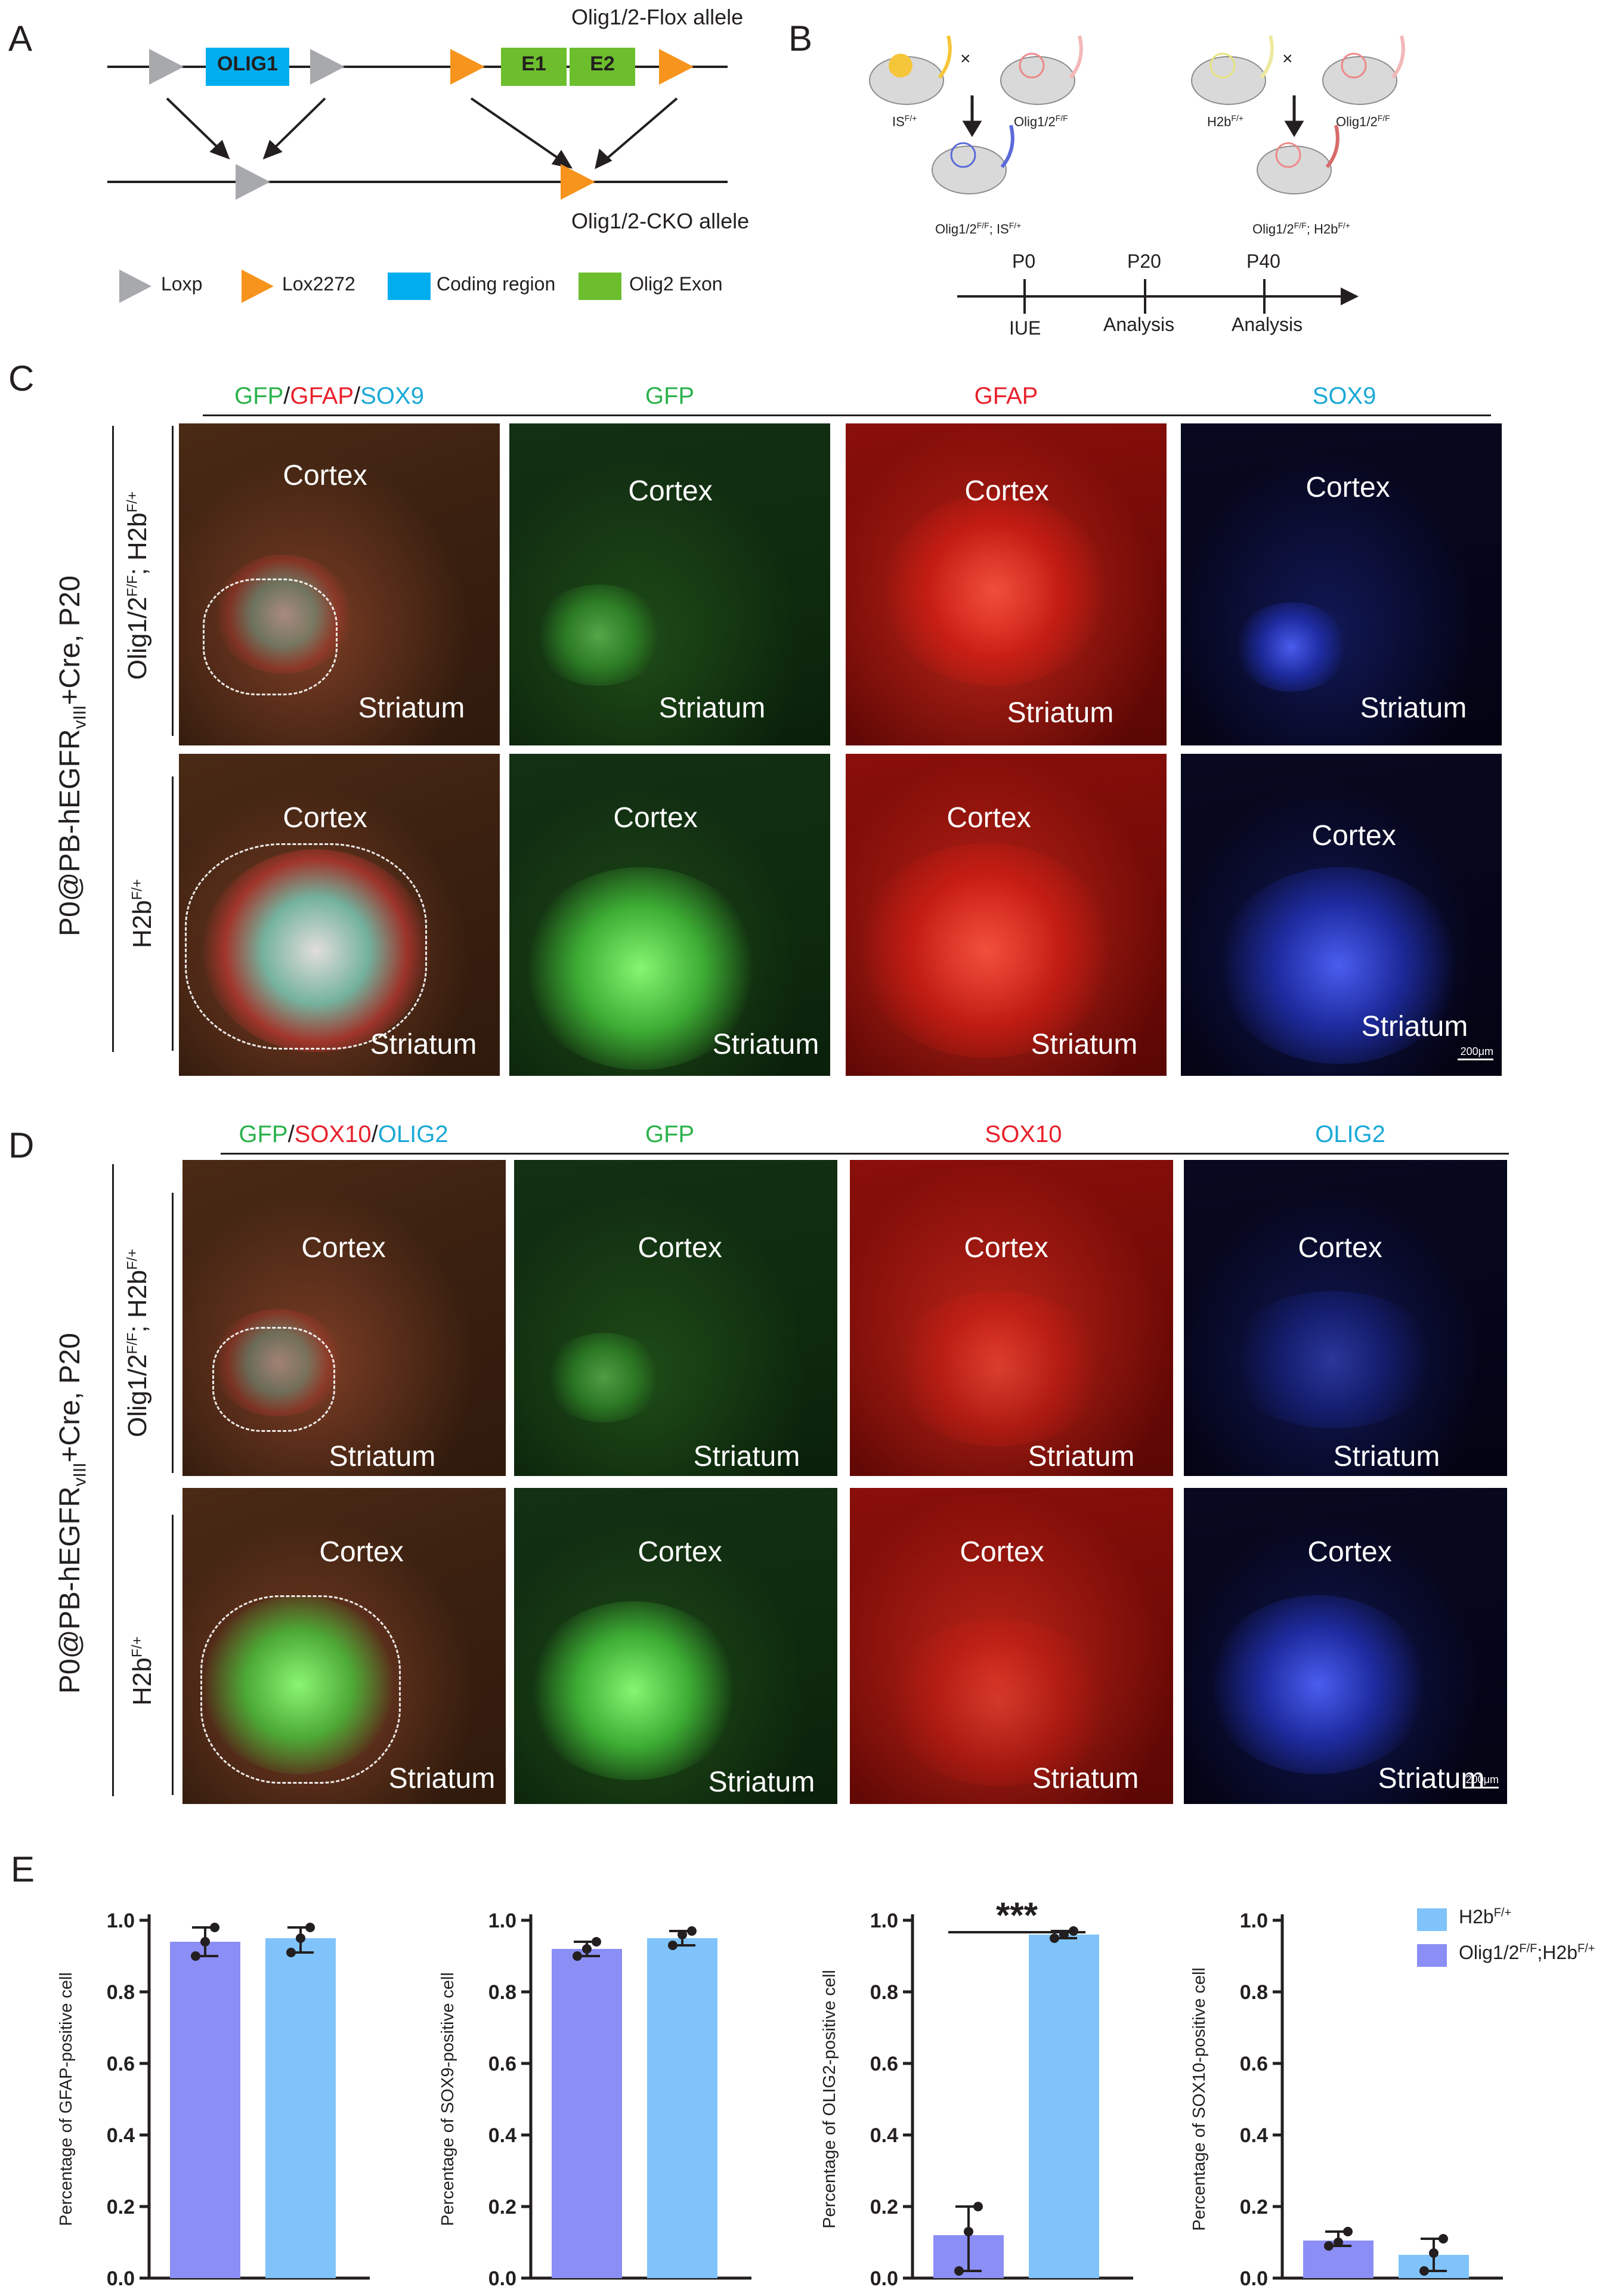  What do you see at coordinates (675, 1318) in the screenshot?
I see `micrograph-d-gfp-olig: Cortex Striatum` at bounding box center [675, 1318].